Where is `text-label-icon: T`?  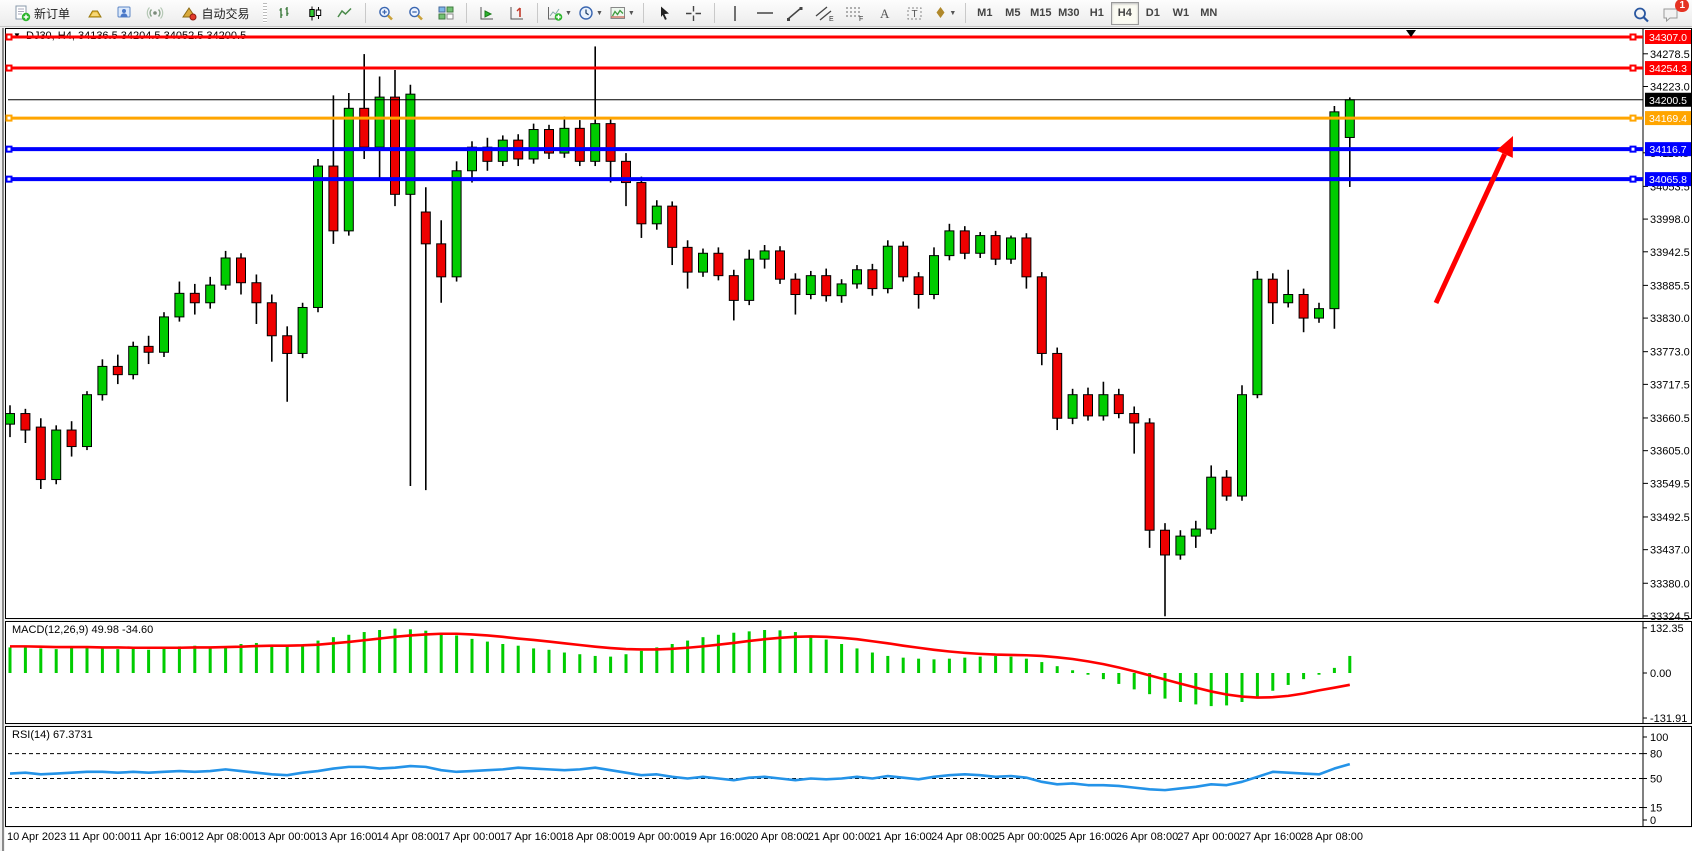
text-label-icon: T is located at coordinates (914, 13).